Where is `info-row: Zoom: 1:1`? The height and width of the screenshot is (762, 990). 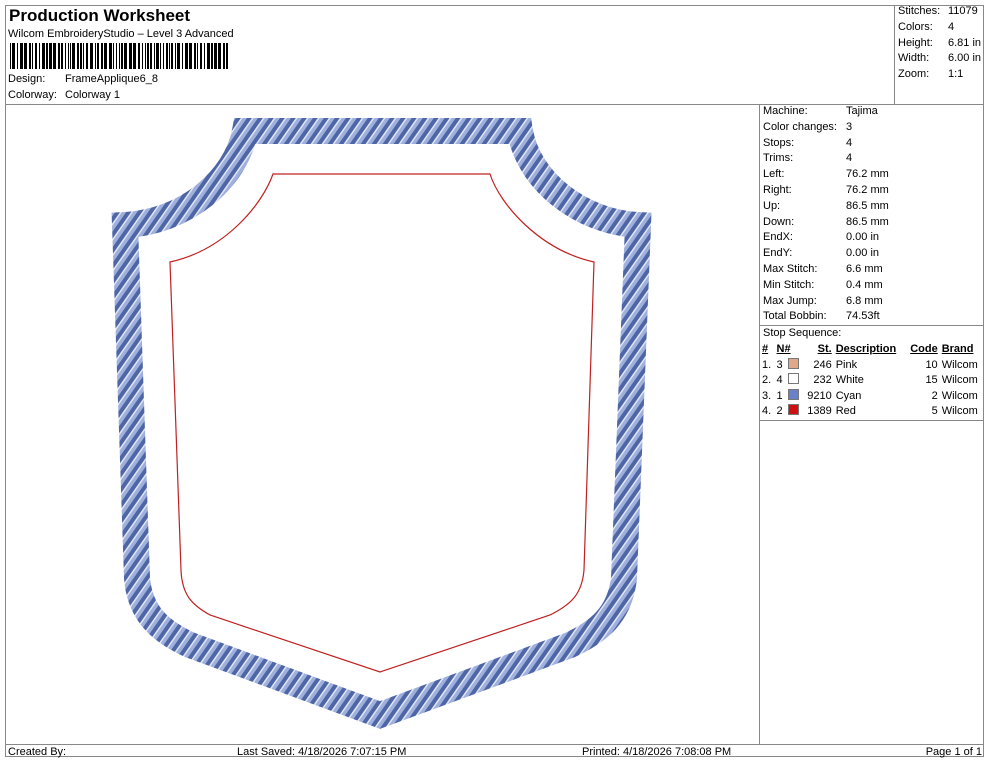
info-row: Zoom: 1:1 is located at coordinates (930, 74).